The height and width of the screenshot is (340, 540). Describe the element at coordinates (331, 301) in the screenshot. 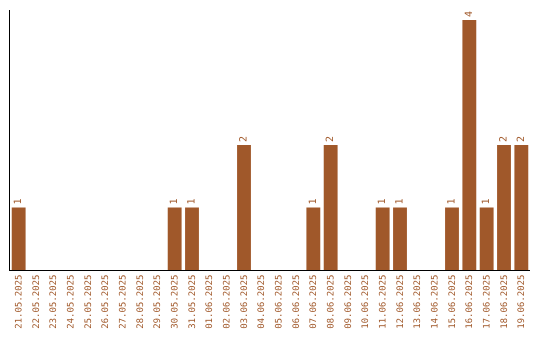

I see `x-tick-label: 08.06.2025` at that location.